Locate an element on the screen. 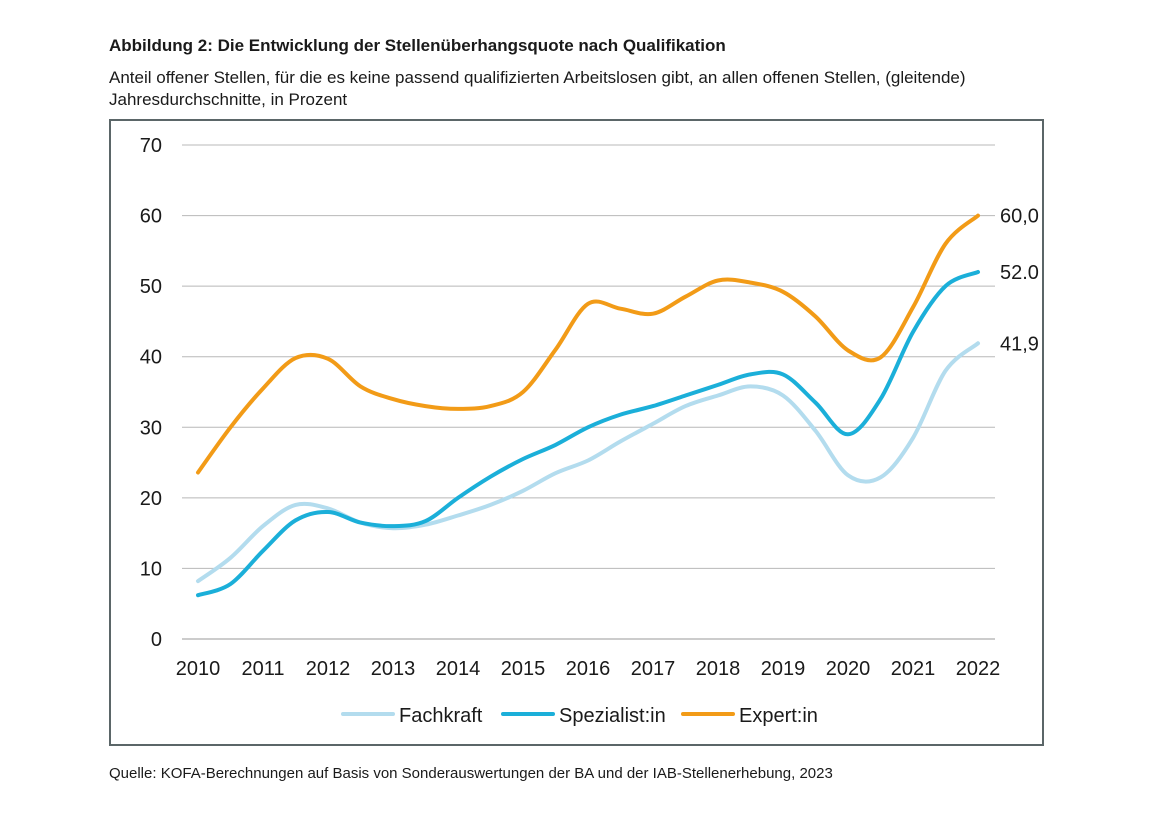  end-value-label: 41,9 is located at coordinates (1019, 344).